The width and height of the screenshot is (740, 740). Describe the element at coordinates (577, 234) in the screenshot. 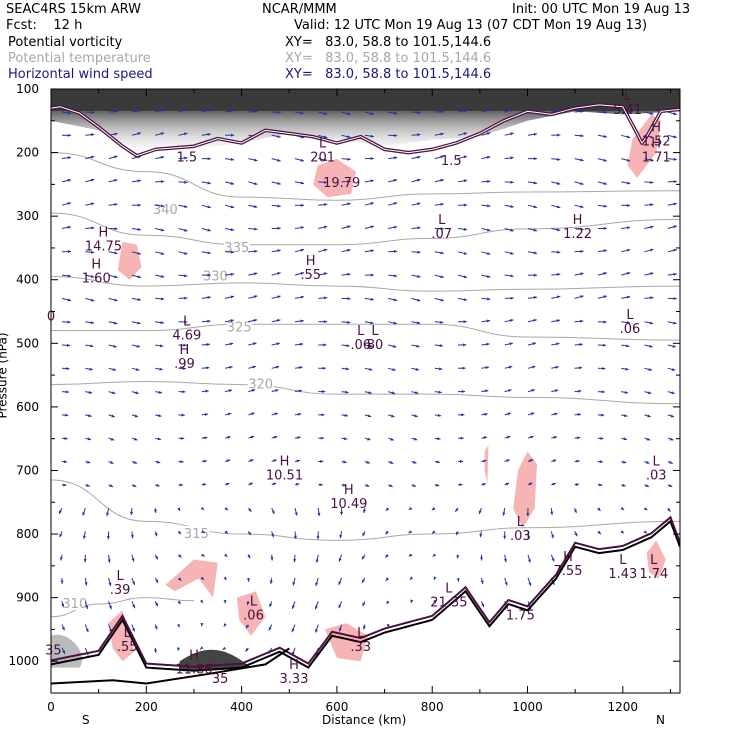

I see `marker-value: 1.22` at that location.